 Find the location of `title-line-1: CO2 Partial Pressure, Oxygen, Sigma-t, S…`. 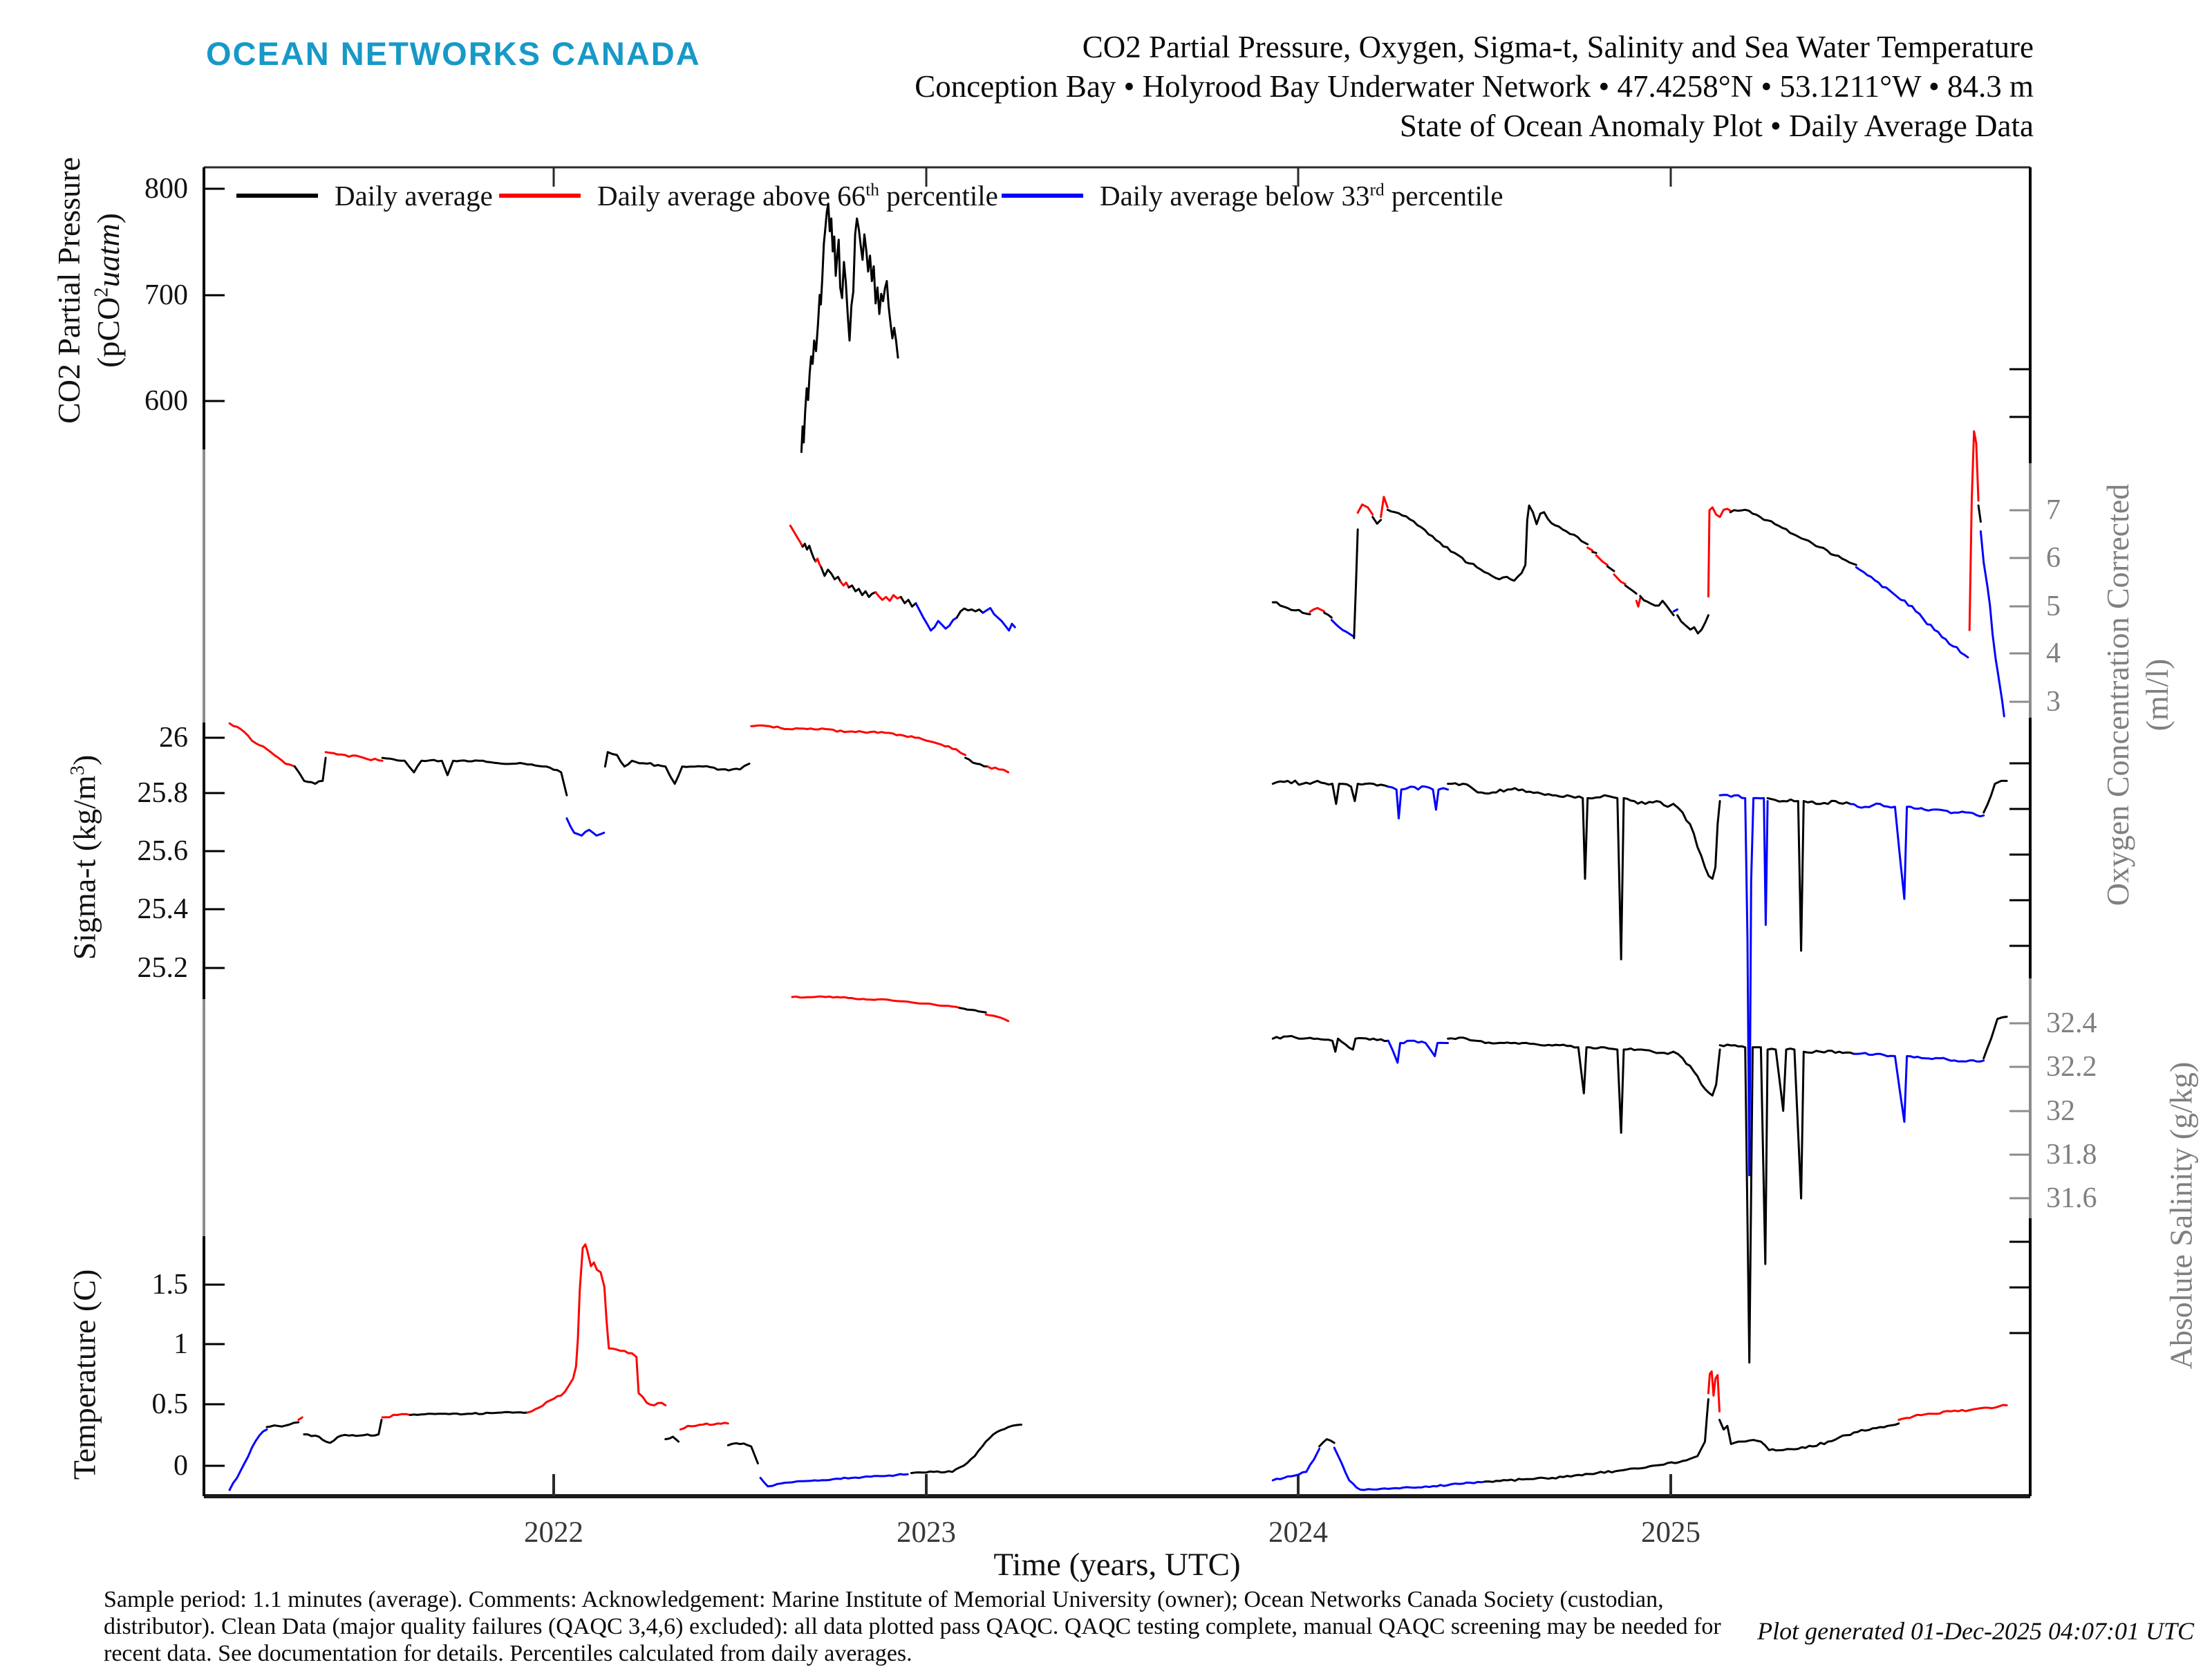

title-line-1: CO2 Partial Pressure, Oxygen, Sigma-t, S… is located at coordinates (1558, 47).